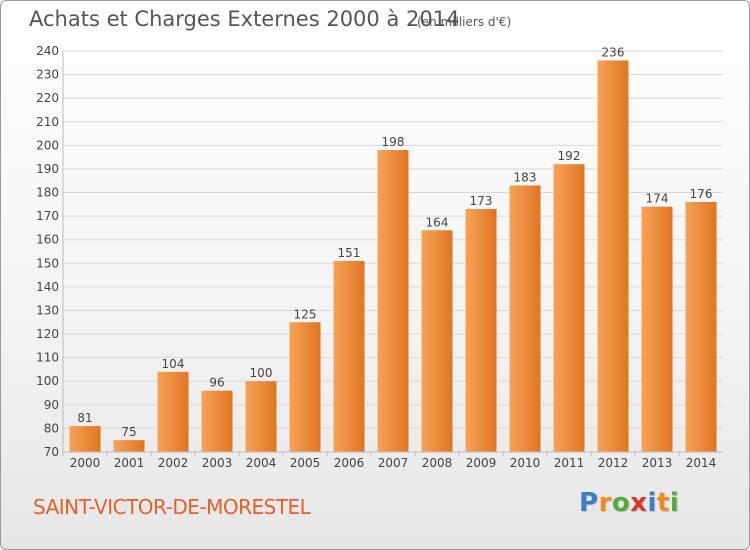 This screenshot has width=750, height=550. What do you see at coordinates (305, 314) in the screenshot?
I see `data-label: 125` at bounding box center [305, 314].